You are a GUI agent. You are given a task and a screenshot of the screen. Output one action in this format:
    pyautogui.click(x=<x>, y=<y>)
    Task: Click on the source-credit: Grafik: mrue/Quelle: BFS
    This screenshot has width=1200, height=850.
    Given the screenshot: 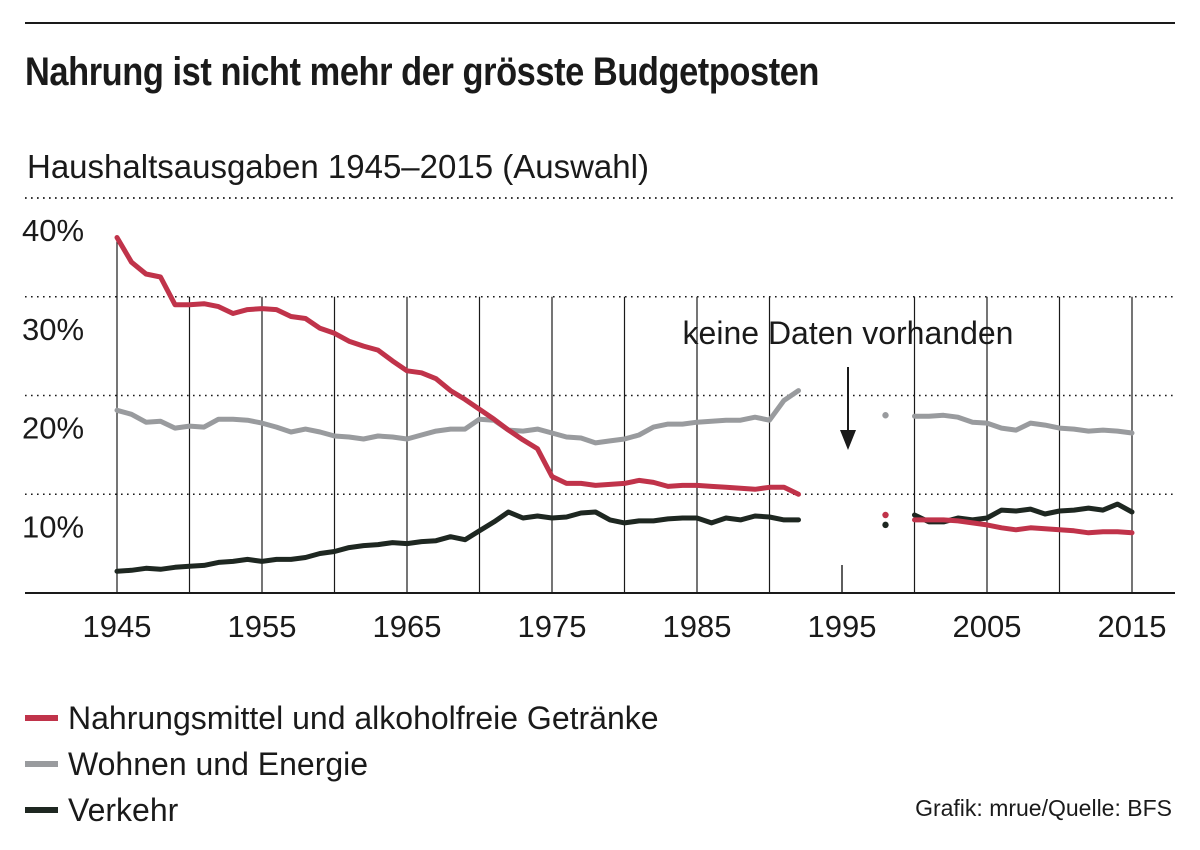 What is the action you would take?
    pyautogui.click(x=1043, y=808)
    